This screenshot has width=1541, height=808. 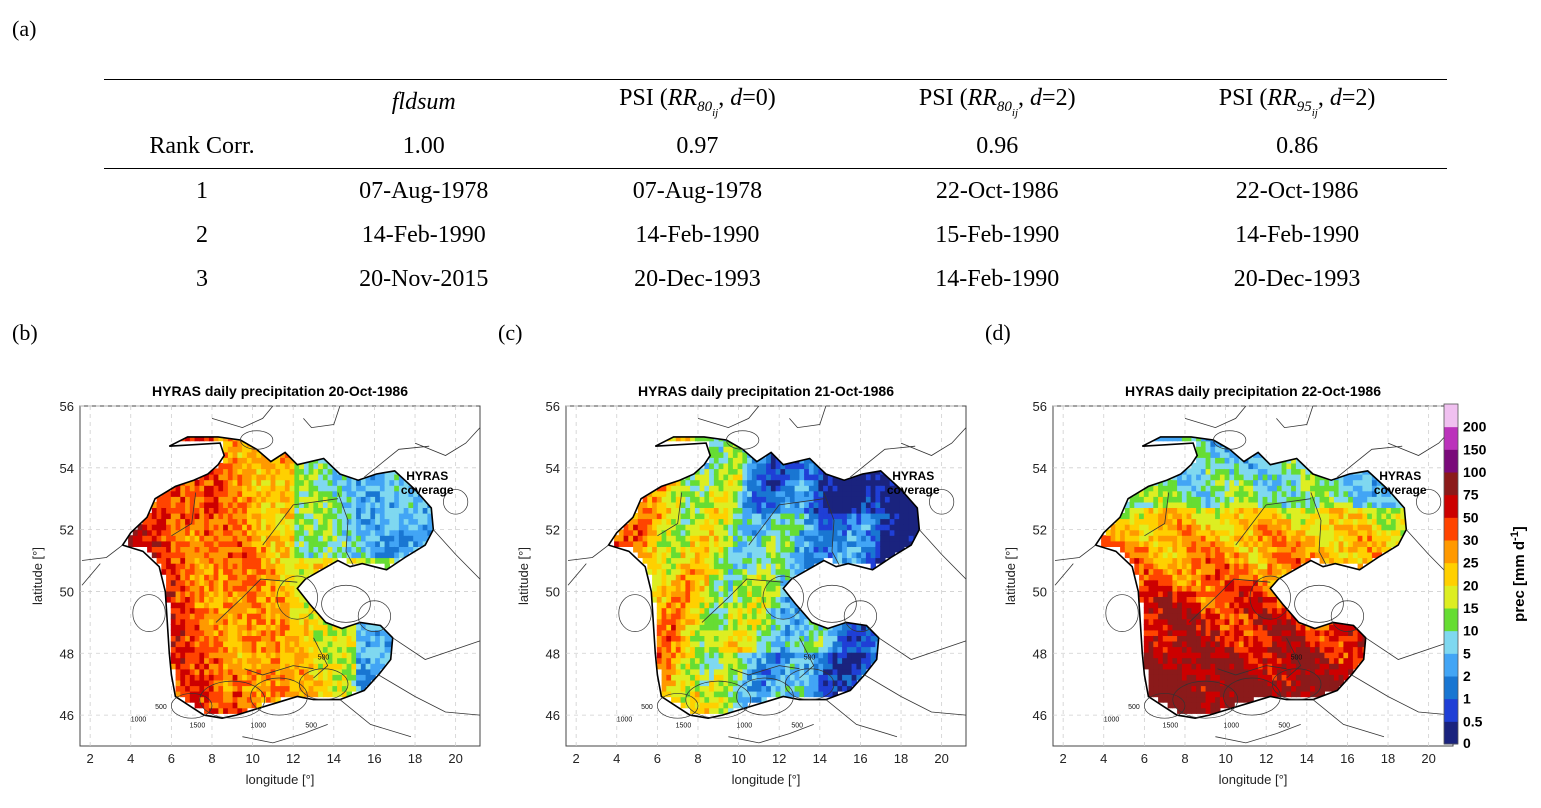 What do you see at coordinates (901, 758) in the screenshot?
I see `x-tick-label: 18` at bounding box center [901, 758].